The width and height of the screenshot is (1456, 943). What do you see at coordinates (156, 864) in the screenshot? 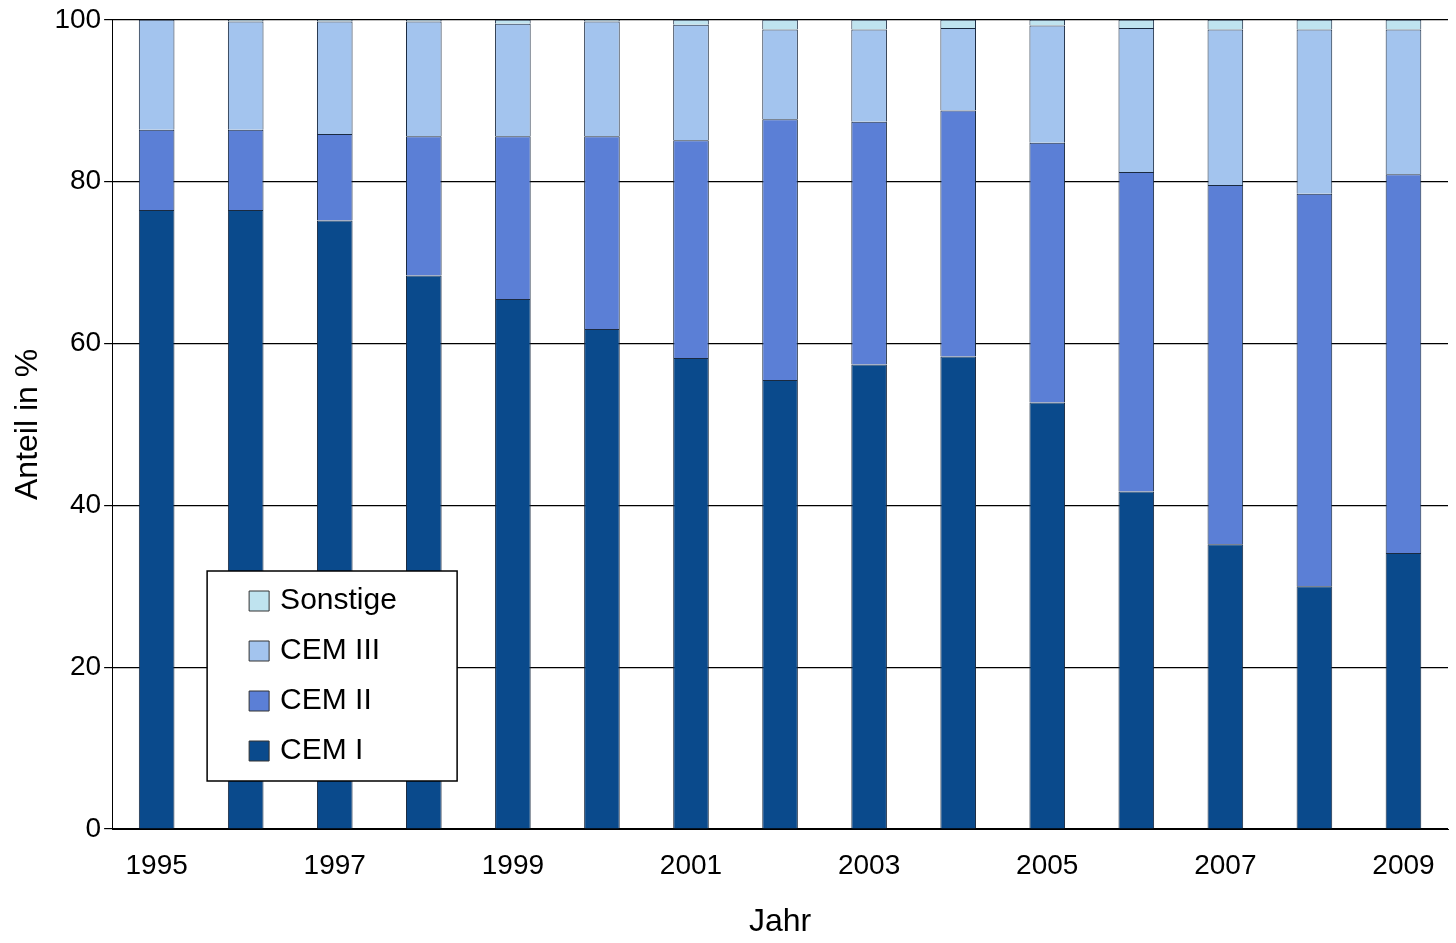
I see `x-tick-label: 1995` at bounding box center [156, 864].